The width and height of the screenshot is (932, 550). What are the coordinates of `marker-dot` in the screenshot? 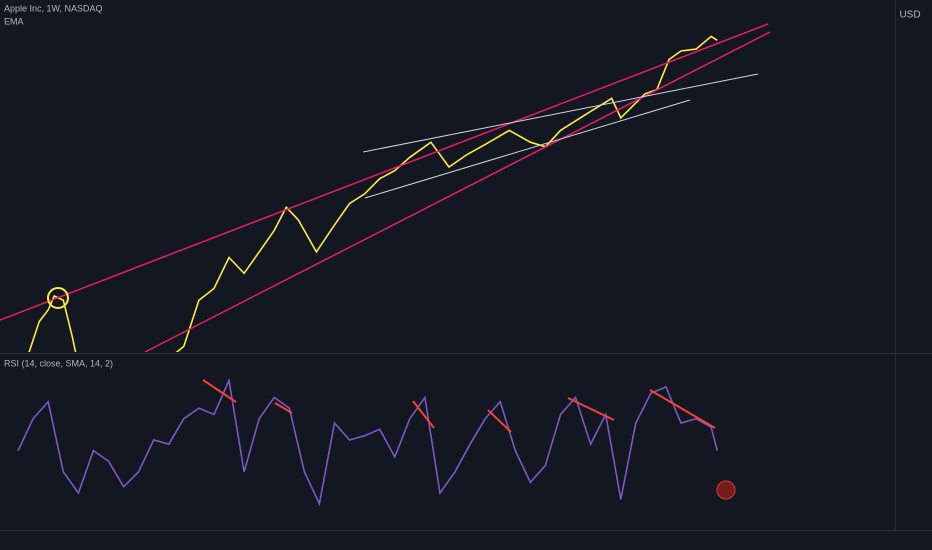 It's located at (726, 490).